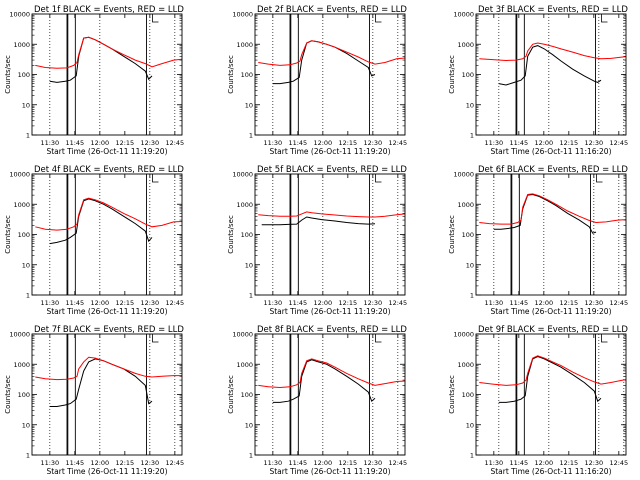 This screenshot has height=480, width=640. I want to click on panel-title: Det 5f BLACK = Events, RED = LLD, so click(332, 170).